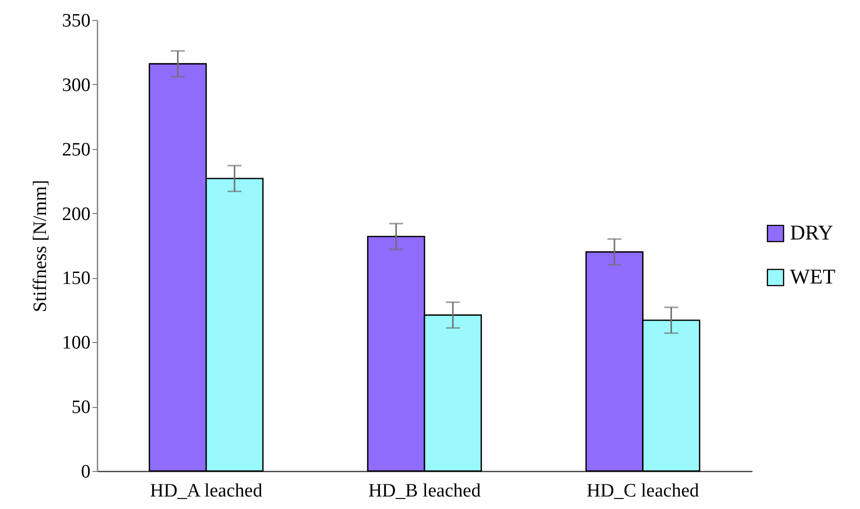  Describe the element at coordinates (76, 279) in the screenshot. I see `y-tick-label: 150` at that location.